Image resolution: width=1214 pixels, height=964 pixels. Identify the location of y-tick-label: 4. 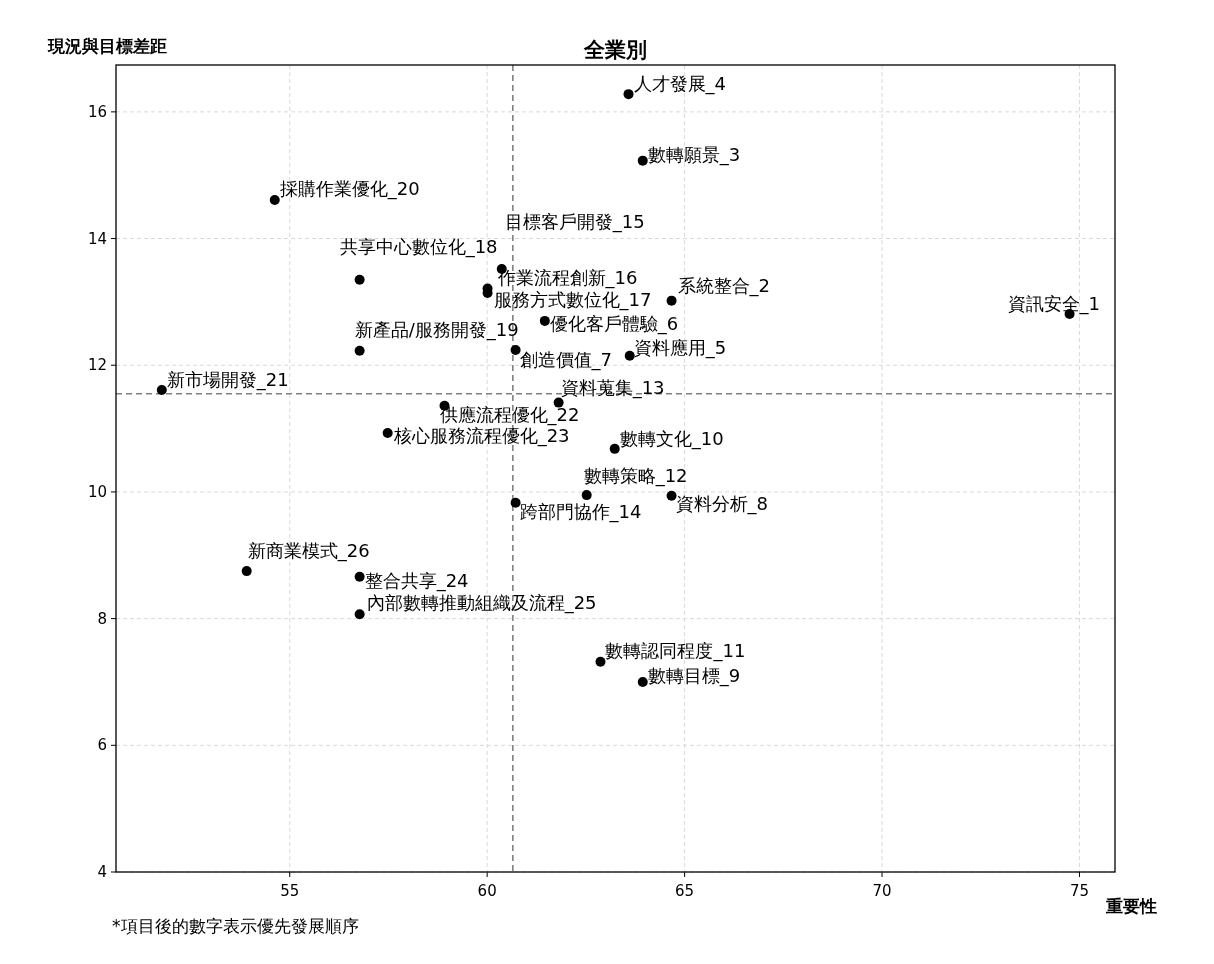
(102, 872).